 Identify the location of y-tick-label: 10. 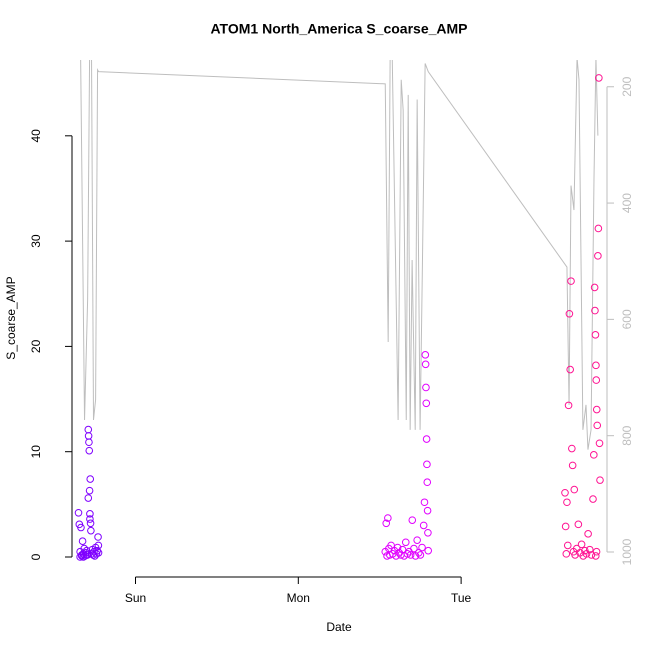
(36, 452).